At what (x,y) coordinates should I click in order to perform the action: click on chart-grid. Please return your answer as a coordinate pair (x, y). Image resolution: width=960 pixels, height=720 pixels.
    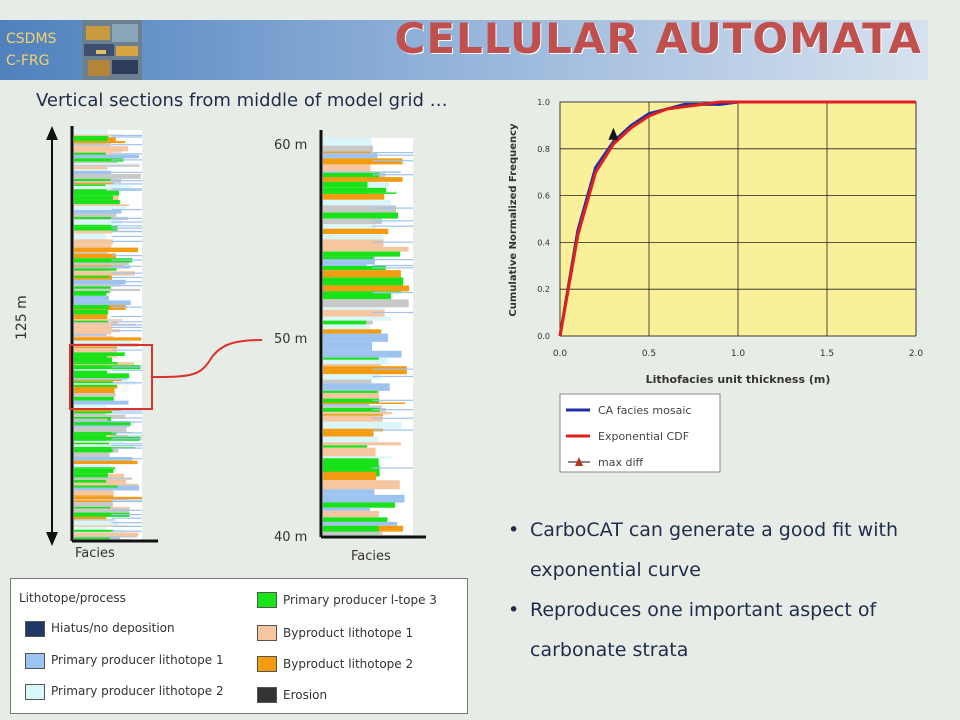
    Looking at the image, I should click on (738, 219).